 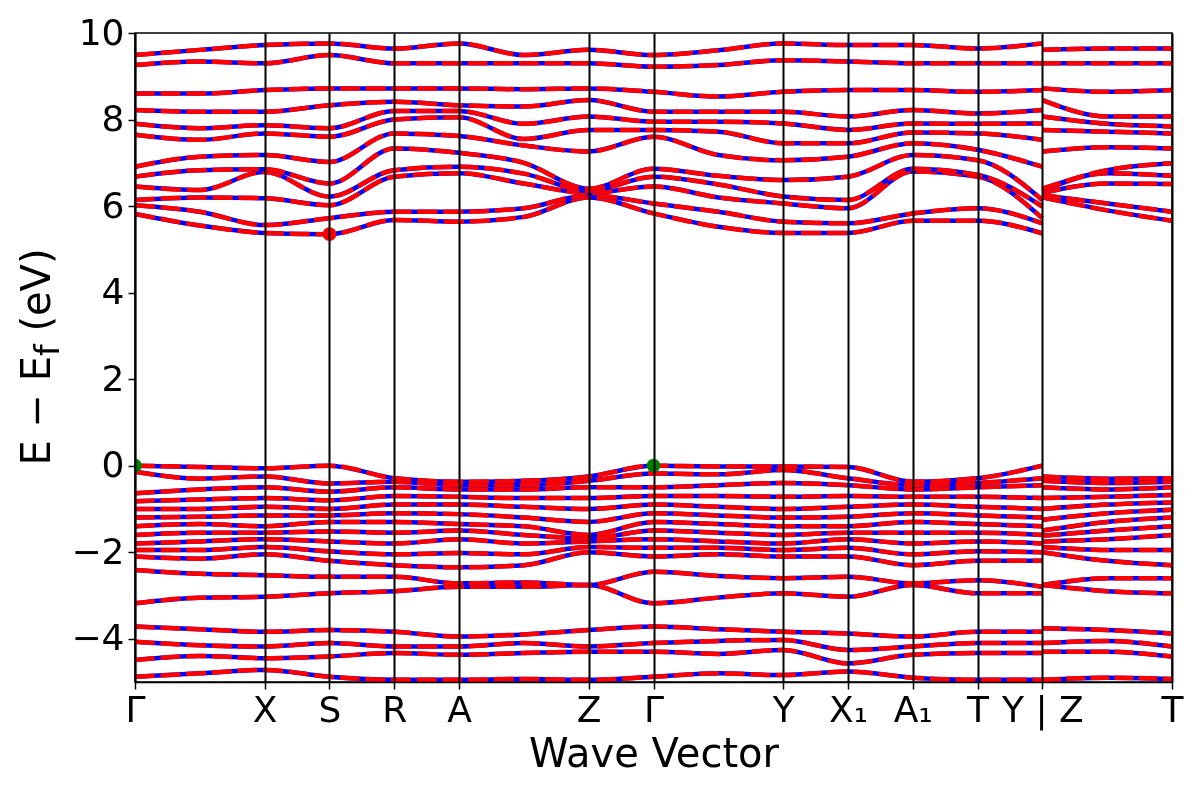 What do you see at coordinates (113, 465) in the screenshot?
I see `y-tick-label: 0` at bounding box center [113, 465].